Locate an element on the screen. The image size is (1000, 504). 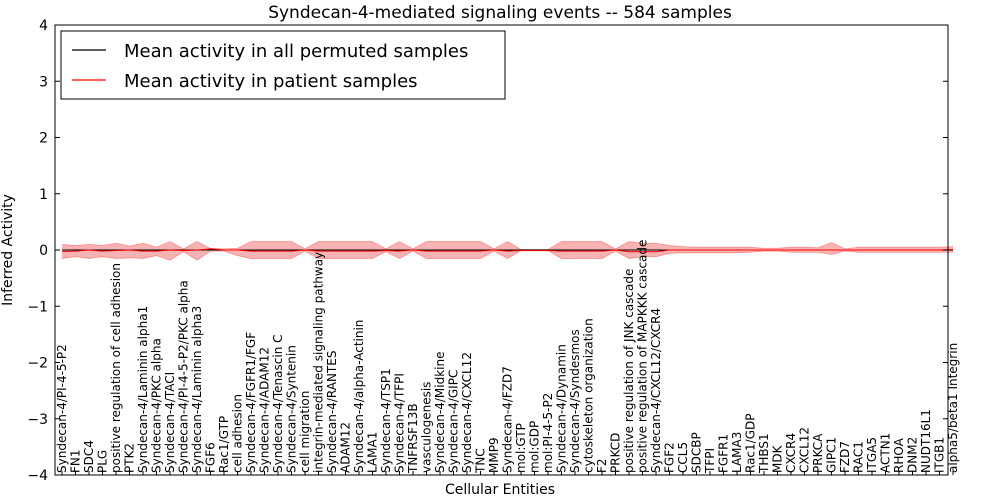
x-tick-label-66: alpha5/beta1 Integrin is located at coordinates (953, 408).